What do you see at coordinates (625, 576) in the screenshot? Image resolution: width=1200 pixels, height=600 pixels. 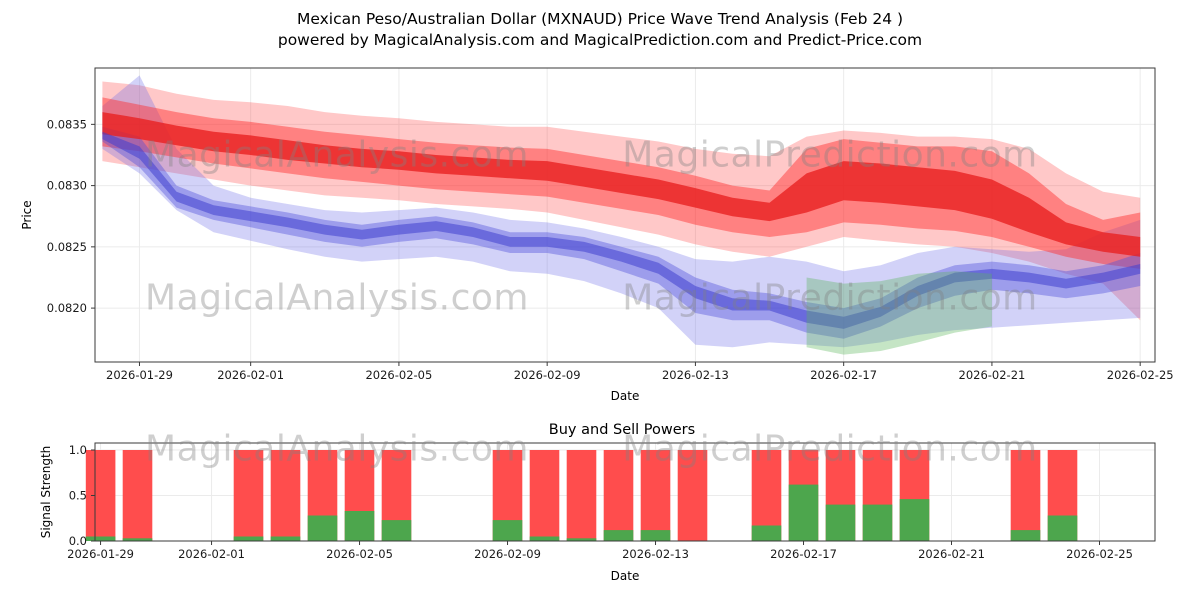 I see `date-axis-label-bottom: Date` at bounding box center [625, 576].